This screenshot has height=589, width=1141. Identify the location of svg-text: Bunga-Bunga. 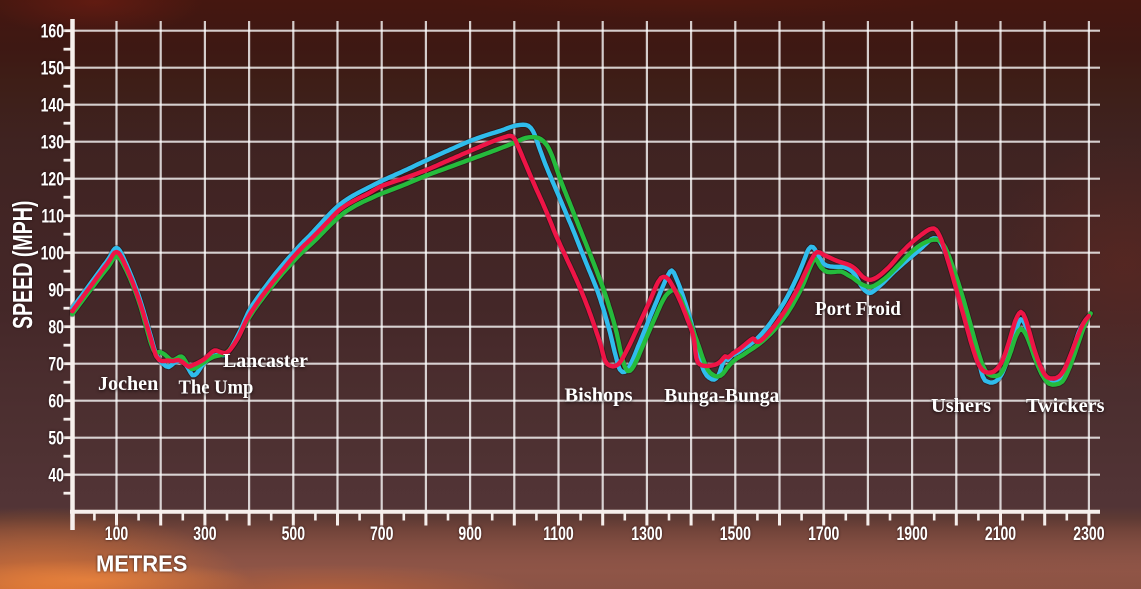
(721, 396).